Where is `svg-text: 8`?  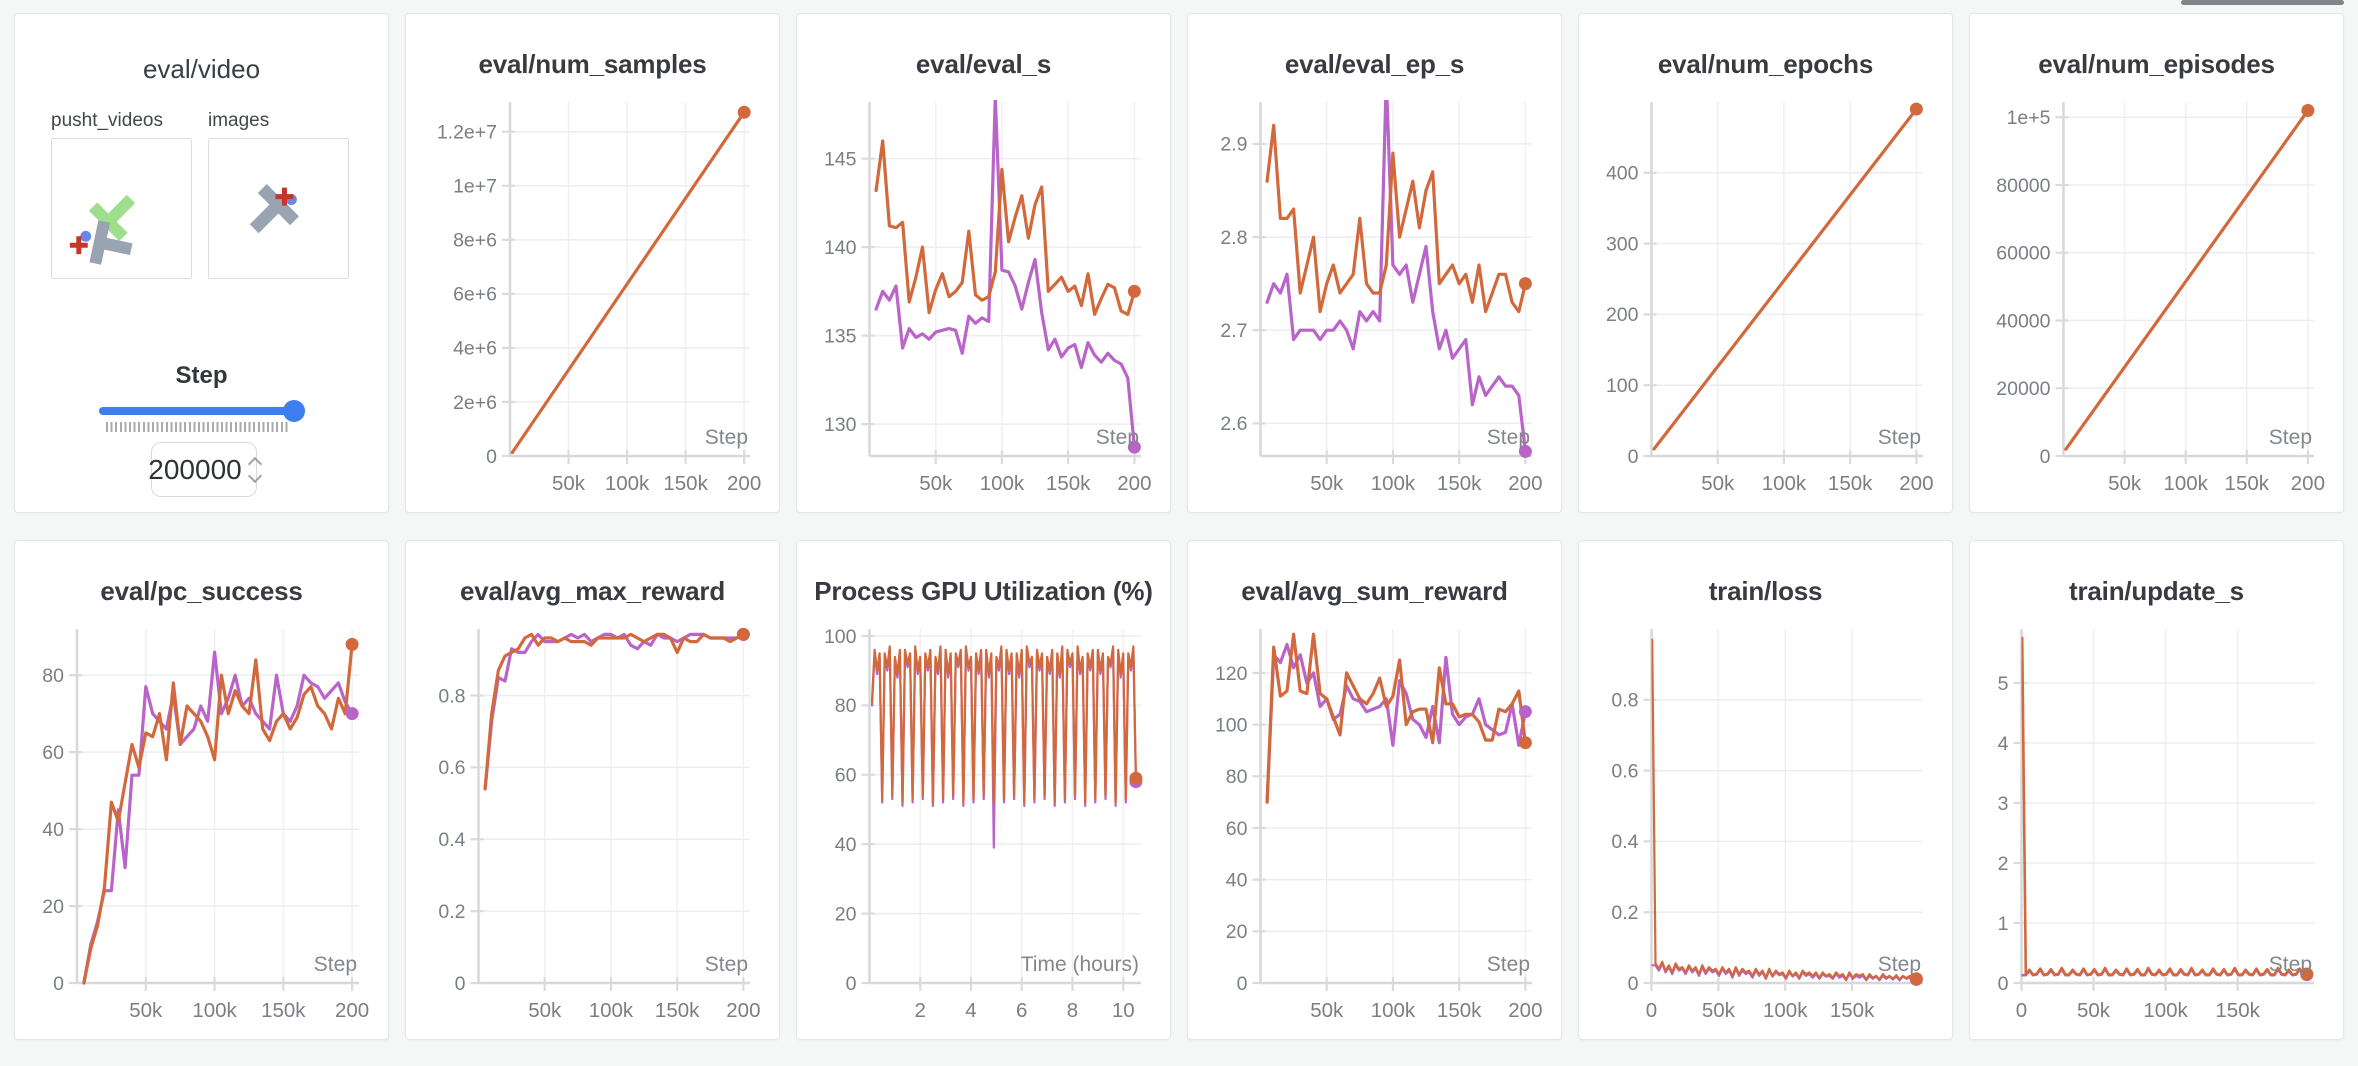
svg-text: 8 is located at coordinates (1072, 1010).